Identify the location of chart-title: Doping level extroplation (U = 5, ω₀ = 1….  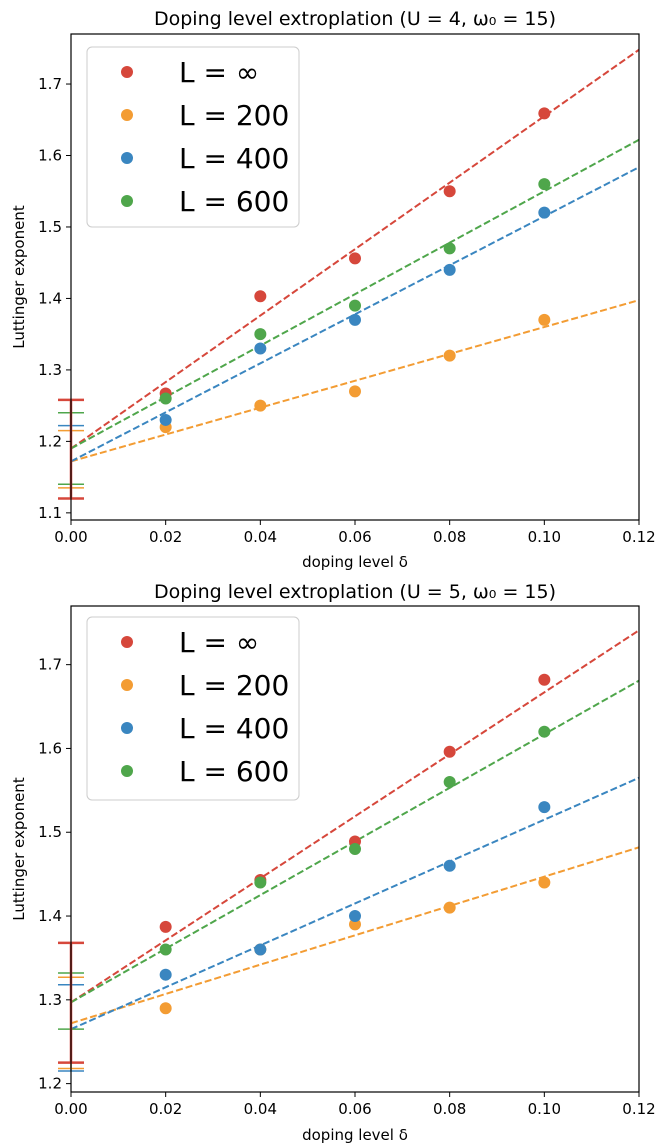
(355, 592).